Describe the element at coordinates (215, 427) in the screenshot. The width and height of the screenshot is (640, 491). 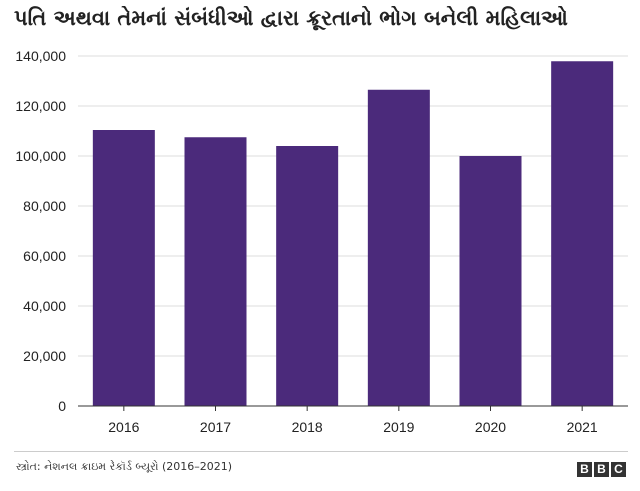
I see `x-tick-label: 2017` at that location.